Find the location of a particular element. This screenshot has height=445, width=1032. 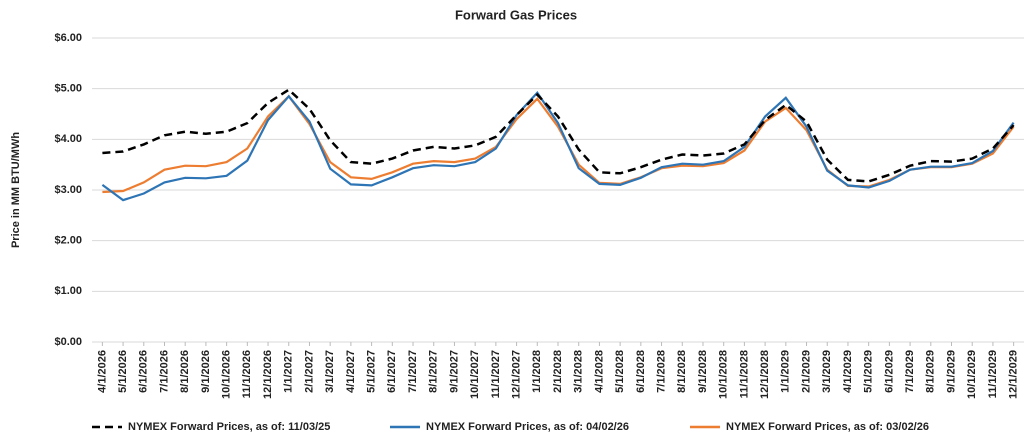

y-tick-label: $5.00 is located at coordinates (68, 89).